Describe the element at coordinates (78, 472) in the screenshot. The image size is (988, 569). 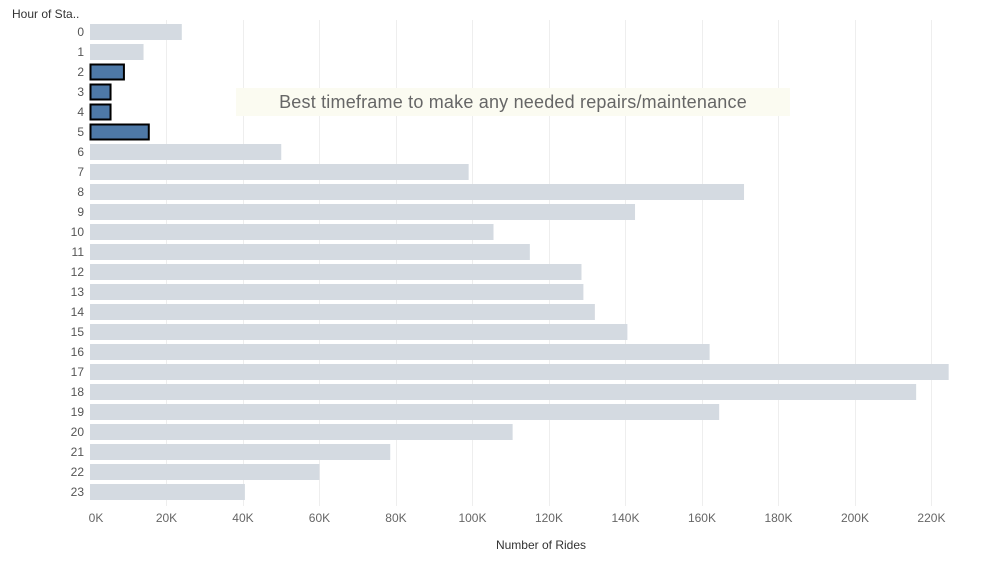
I see `y-tick-label: 22` at that location.